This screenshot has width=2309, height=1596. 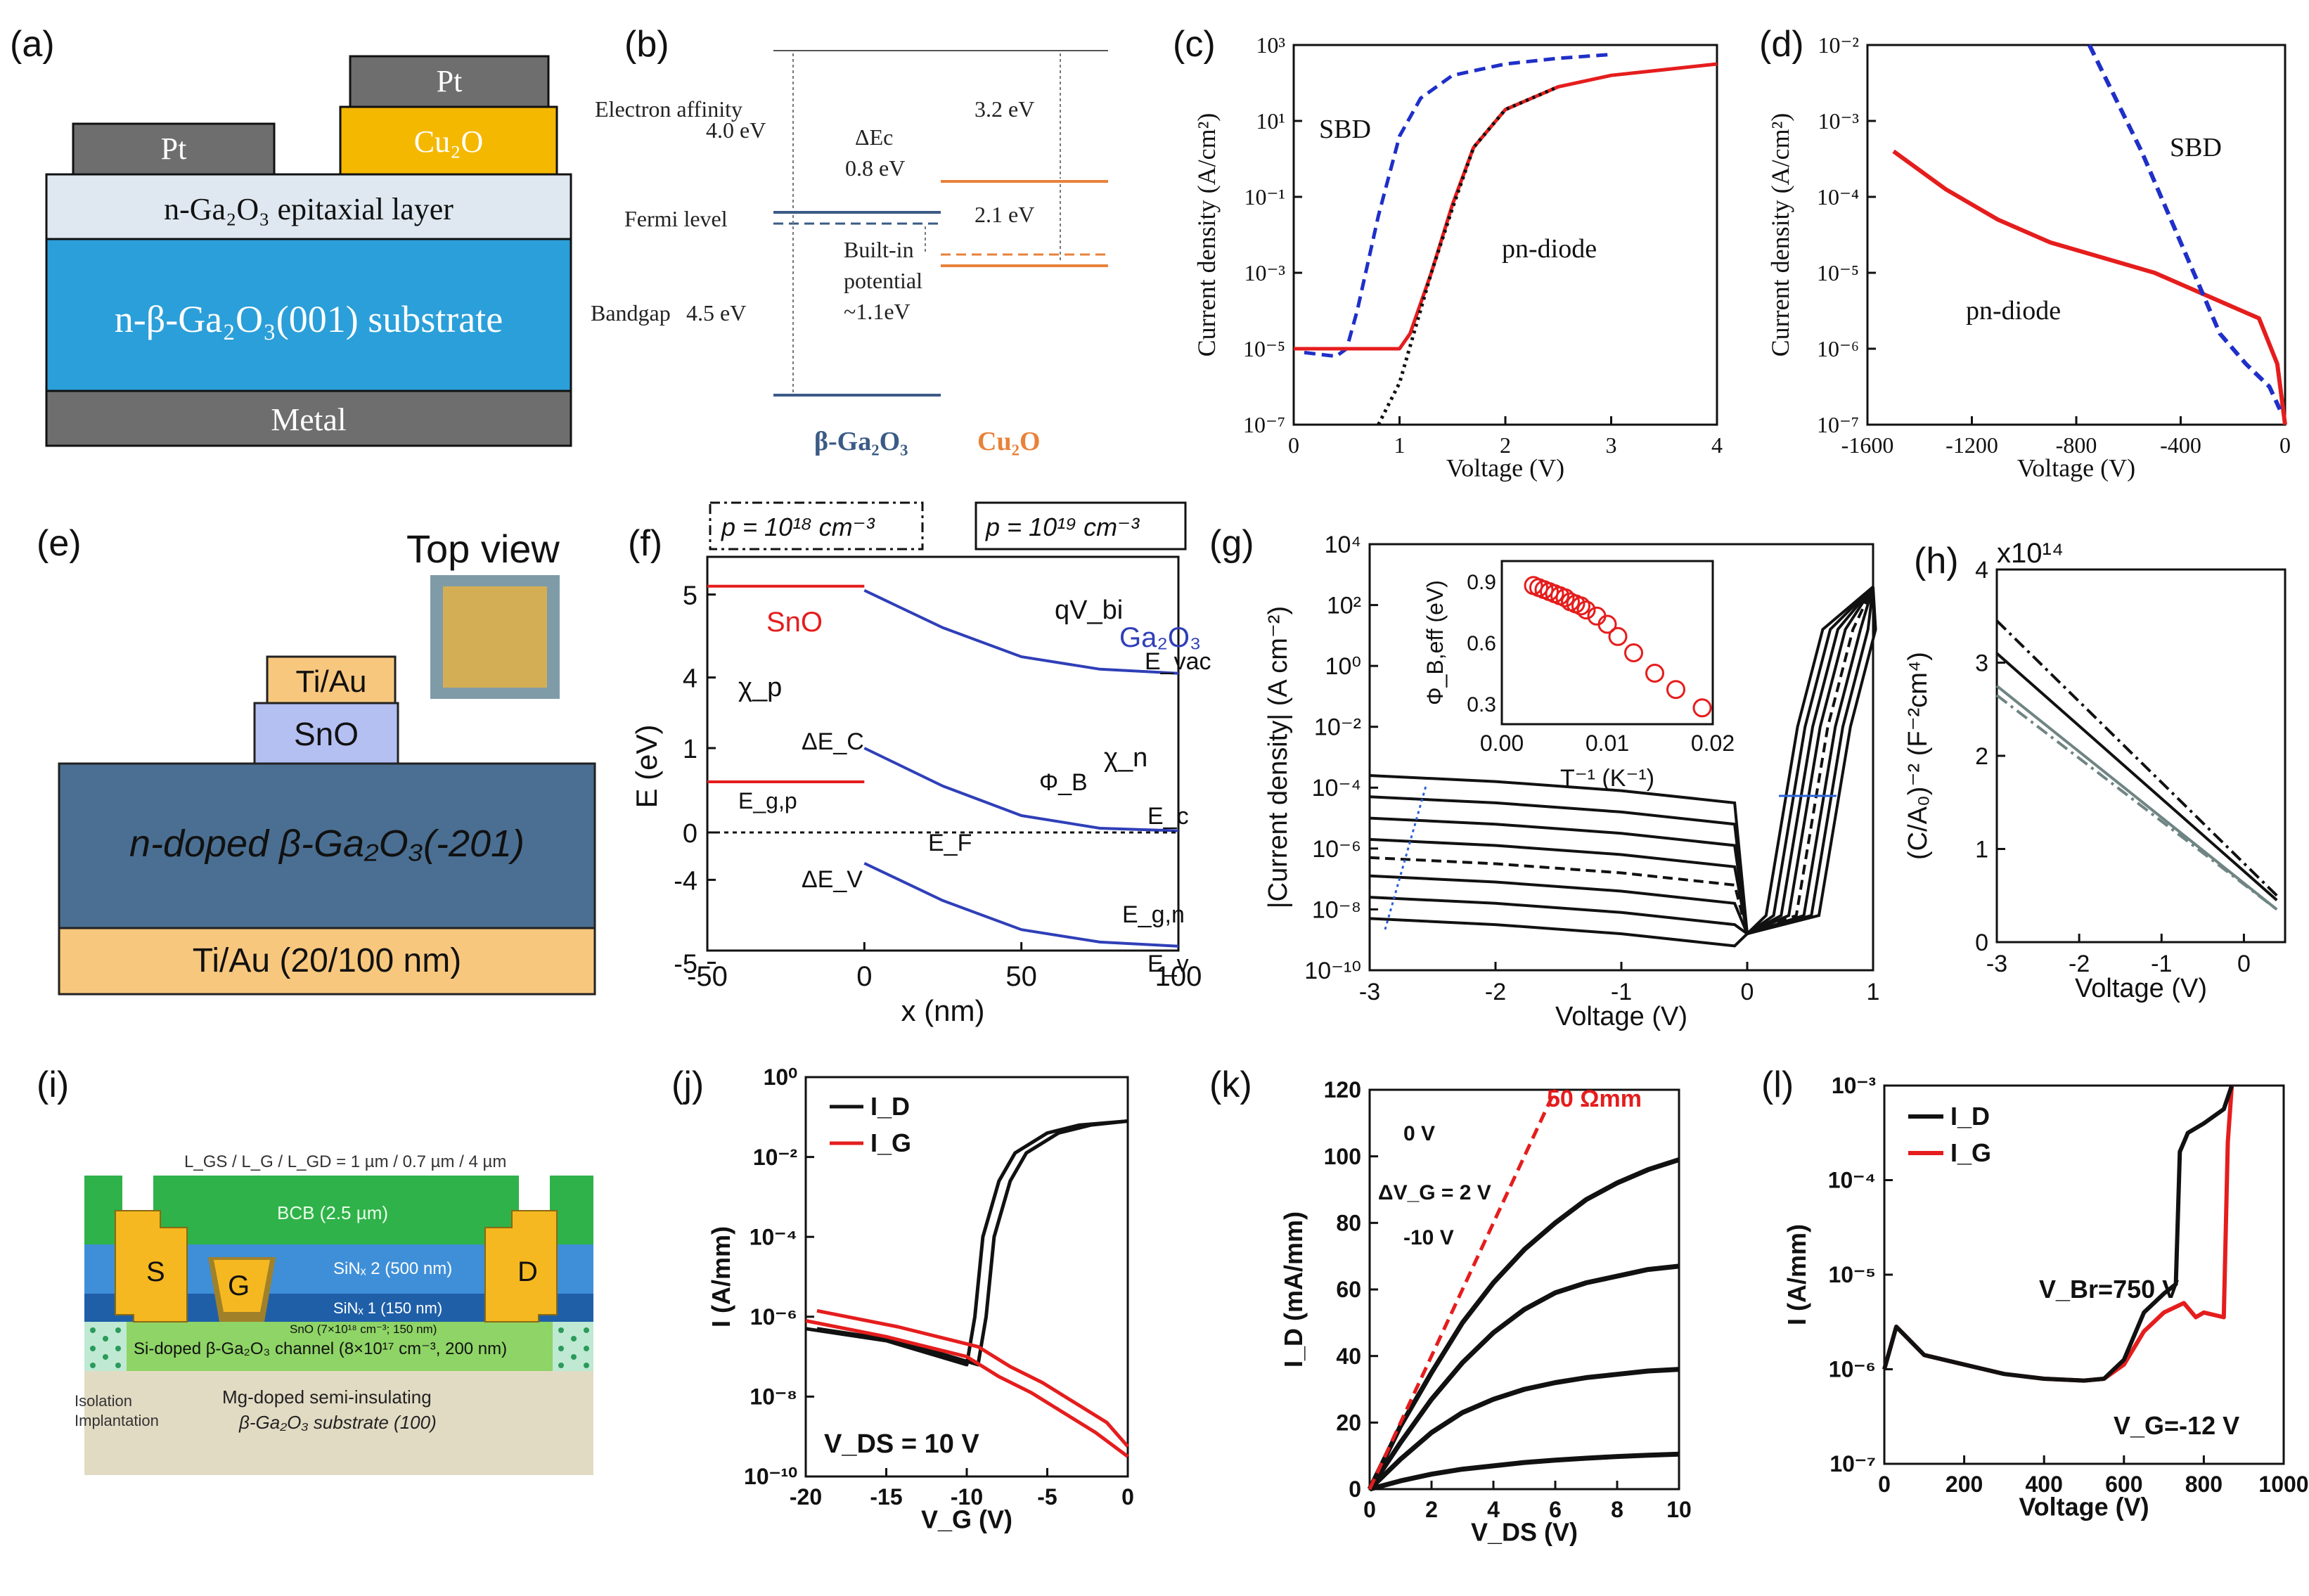 I want to click on panel-c-x-tick-label: 3, so click(x=1612, y=445).